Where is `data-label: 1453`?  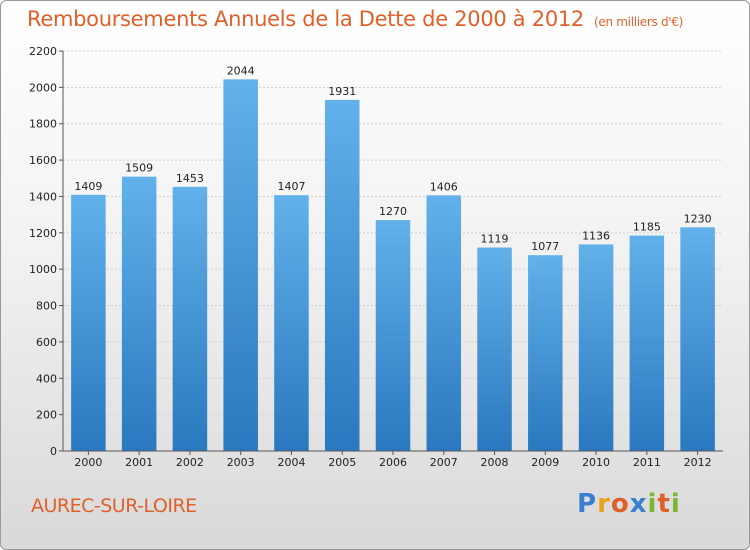 data-label: 1453 is located at coordinates (190, 178).